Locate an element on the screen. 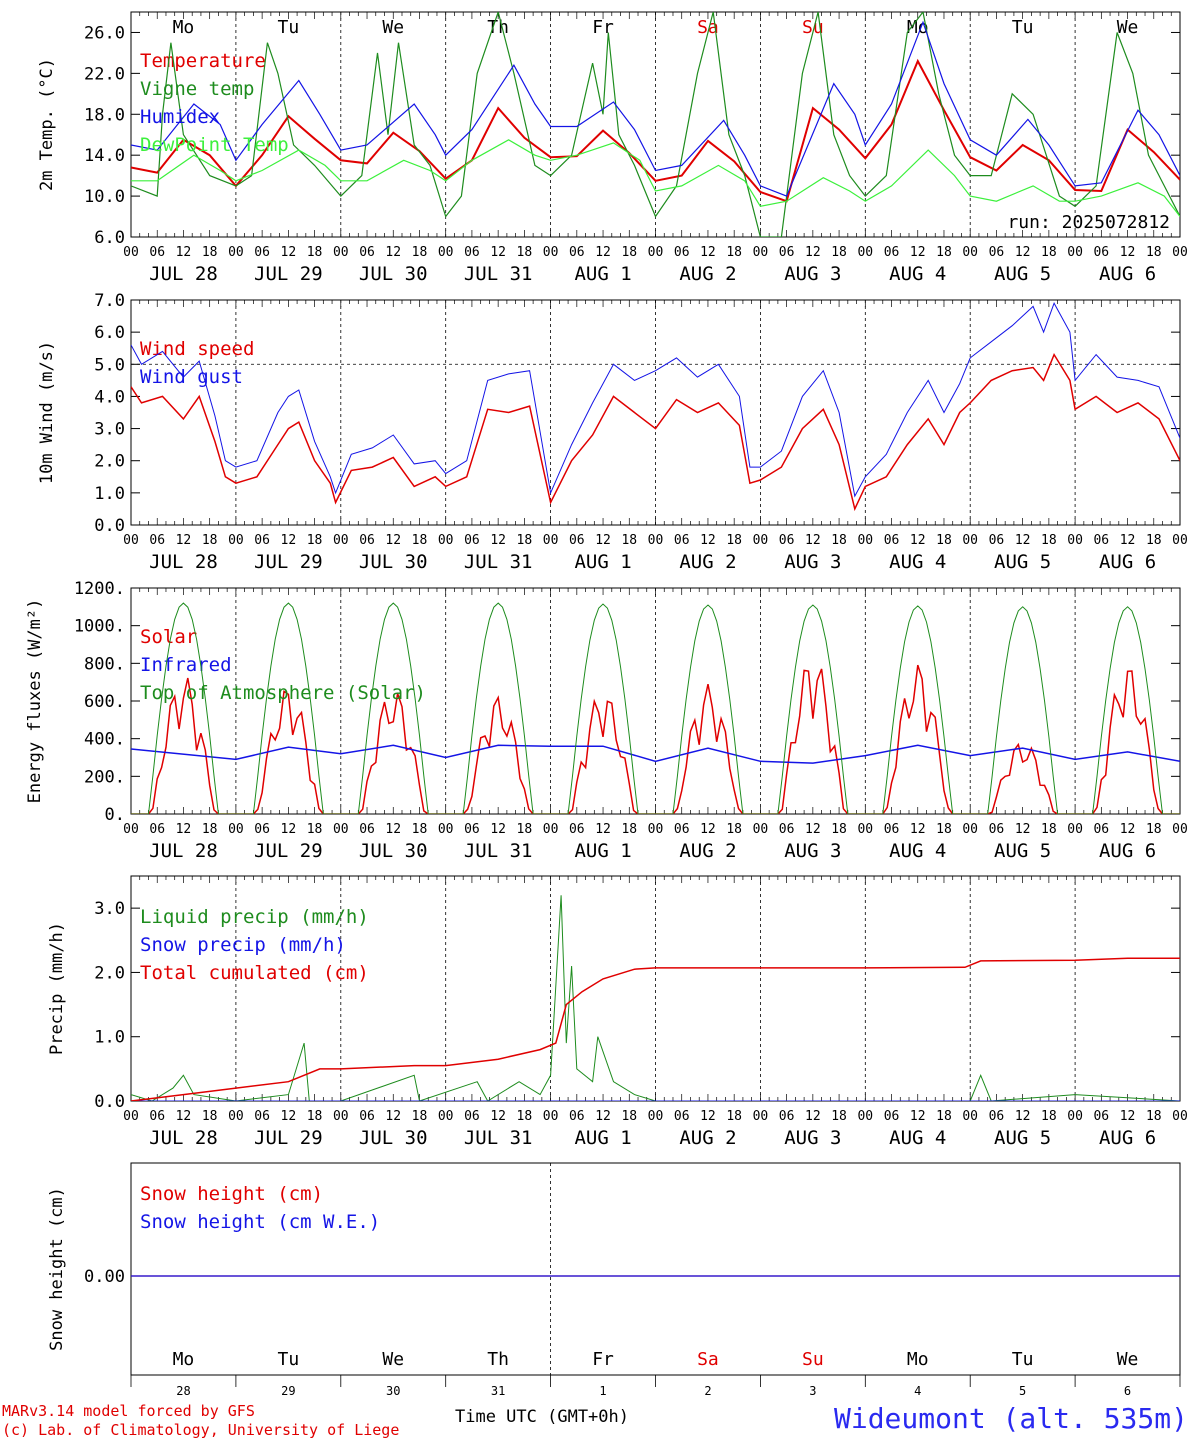 This screenshot has width=1194, height=1440. weekday-label: Mo is located at coordinates (918, 1359).